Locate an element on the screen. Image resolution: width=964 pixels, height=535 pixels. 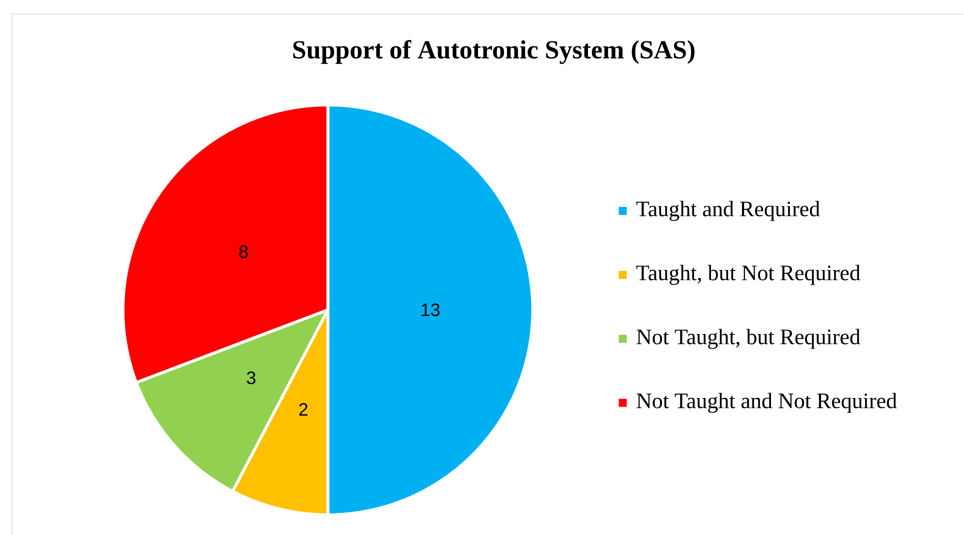
data-label: 8 is located at coordinates (243, 251).